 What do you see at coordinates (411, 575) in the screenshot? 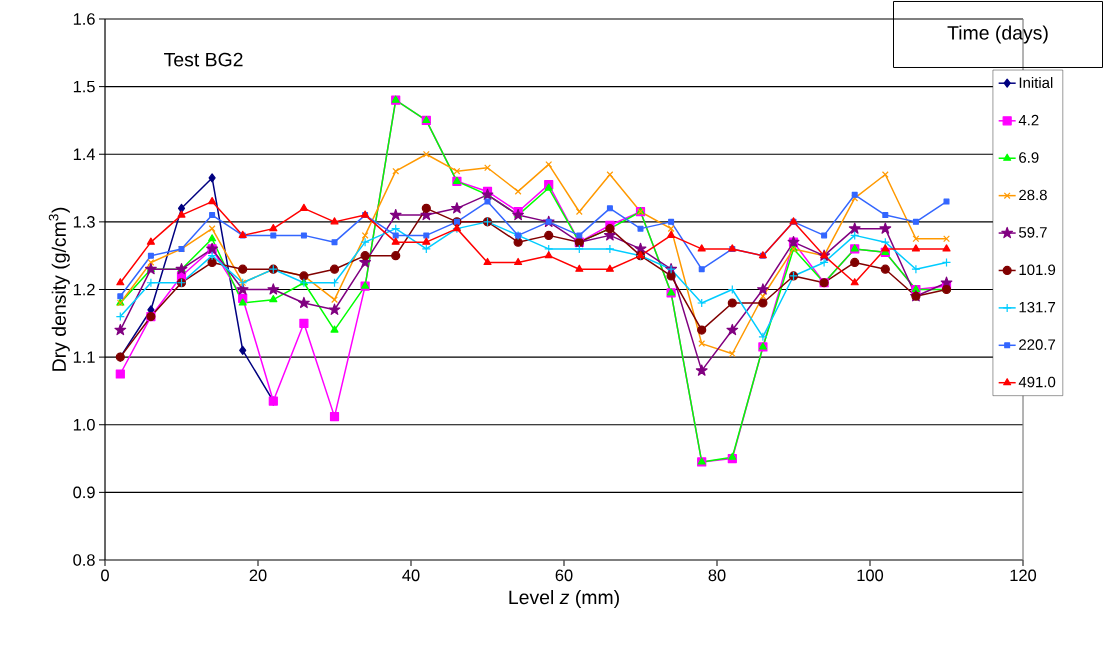
I see `x-tick-label: 40` at bounding box center [411, 575].